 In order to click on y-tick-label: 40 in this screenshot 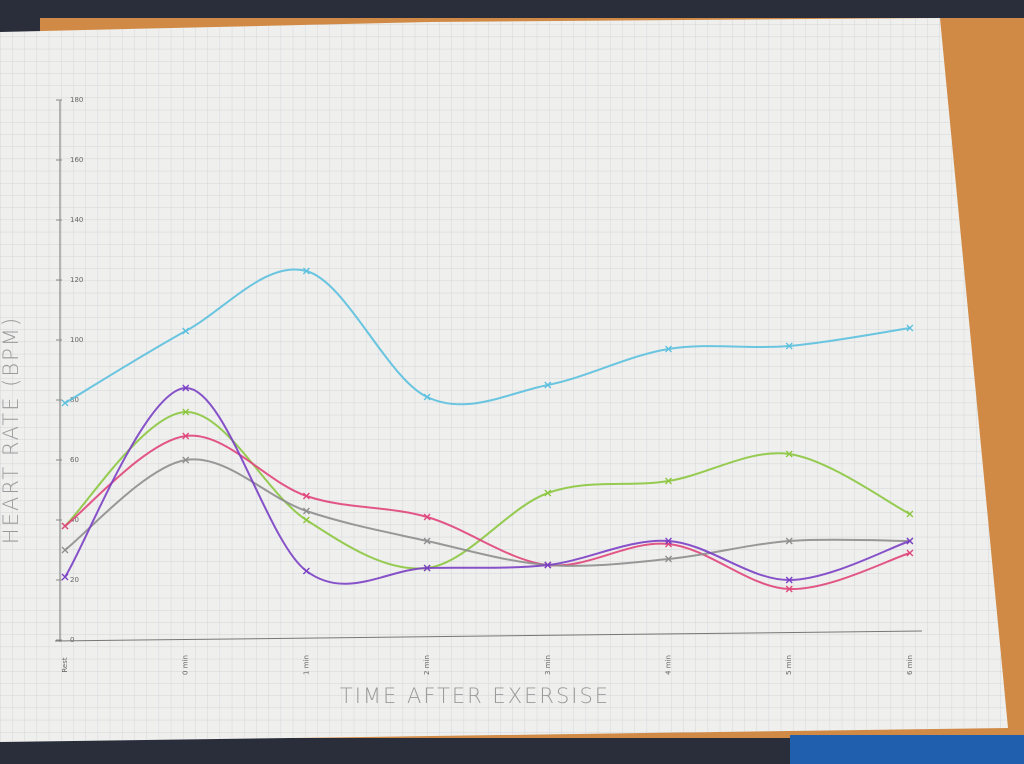, I will do `click(74, 520)`.